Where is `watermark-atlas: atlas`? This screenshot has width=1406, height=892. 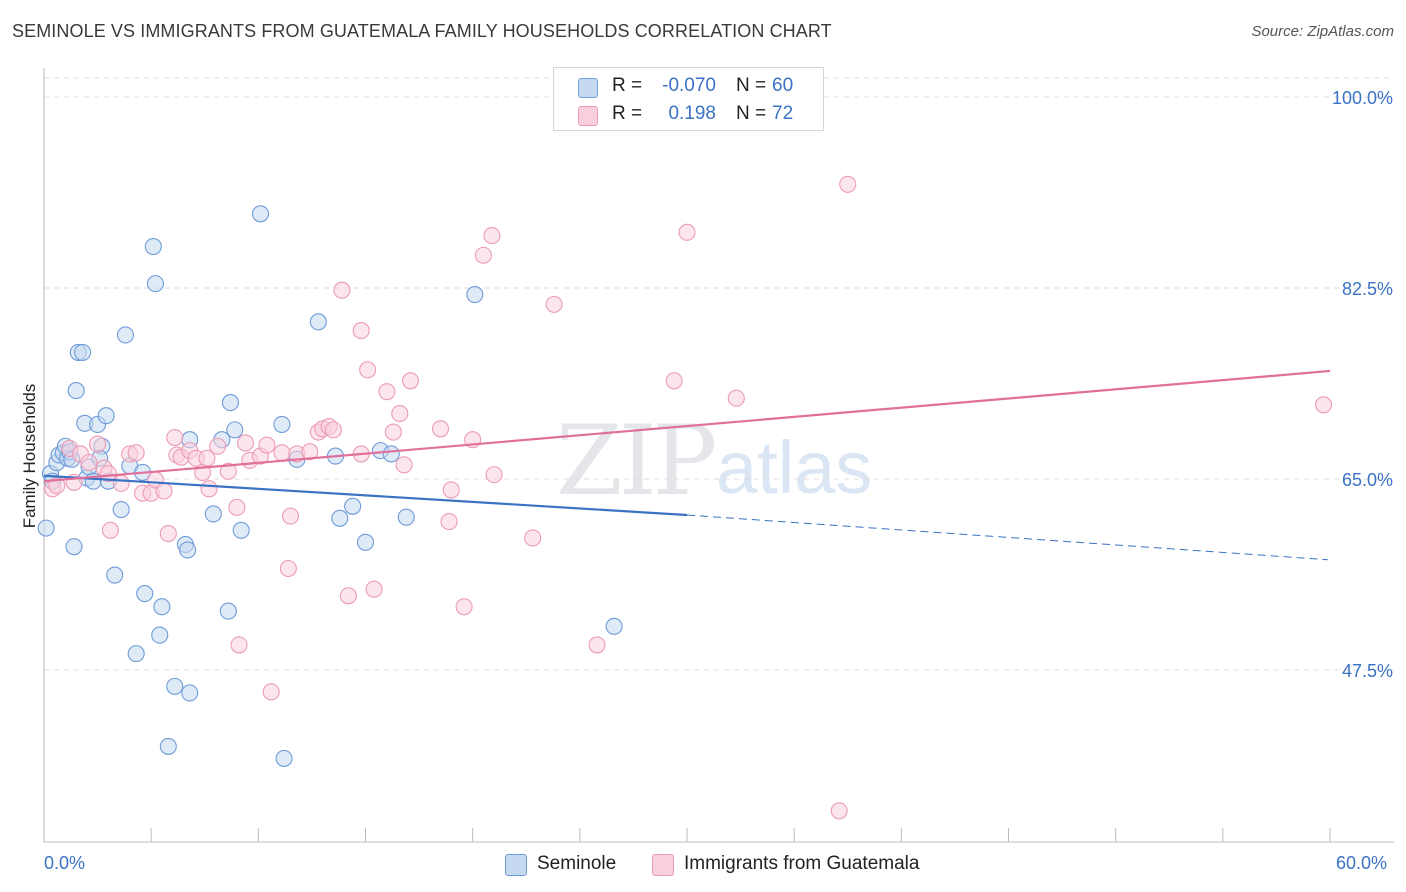 watermark-atlas: atlas is located at coordinates (794, 467).